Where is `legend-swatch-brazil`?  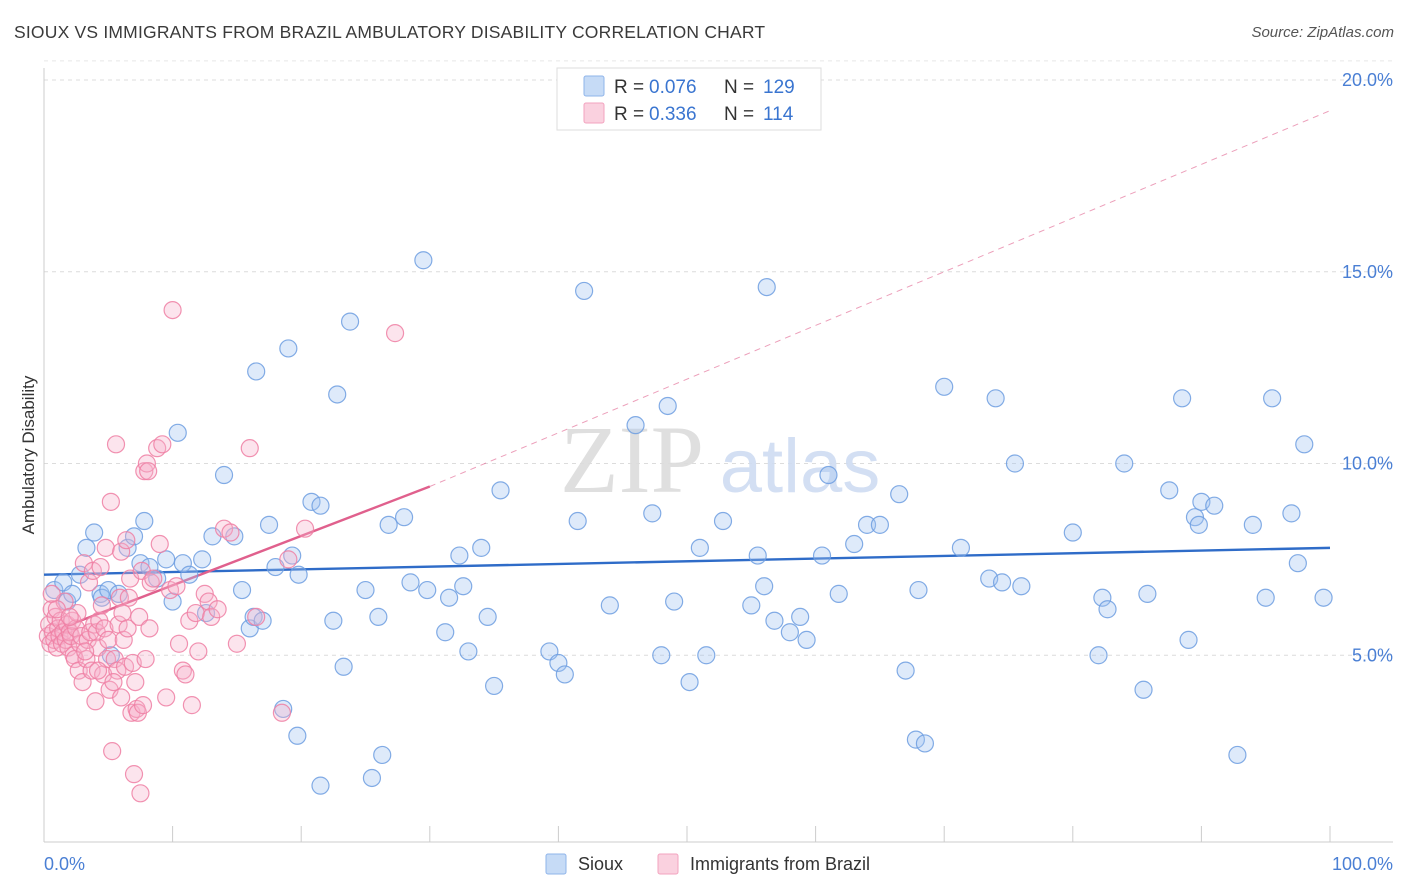
legend-swatch-brazil is located at coordinates (594, 113).